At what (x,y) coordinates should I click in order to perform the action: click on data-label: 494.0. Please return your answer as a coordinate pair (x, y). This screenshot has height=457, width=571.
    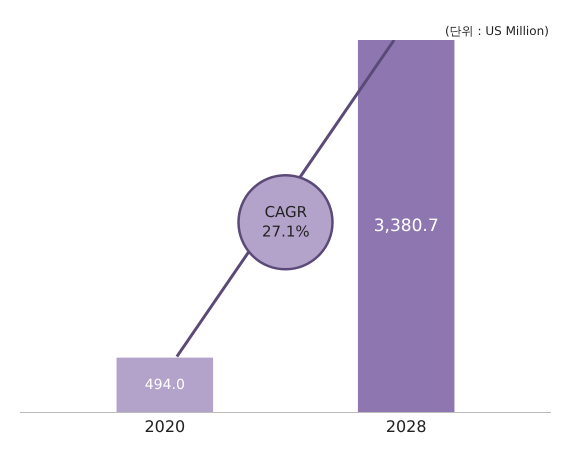
    Looking at the image, I should click on (164, 384).